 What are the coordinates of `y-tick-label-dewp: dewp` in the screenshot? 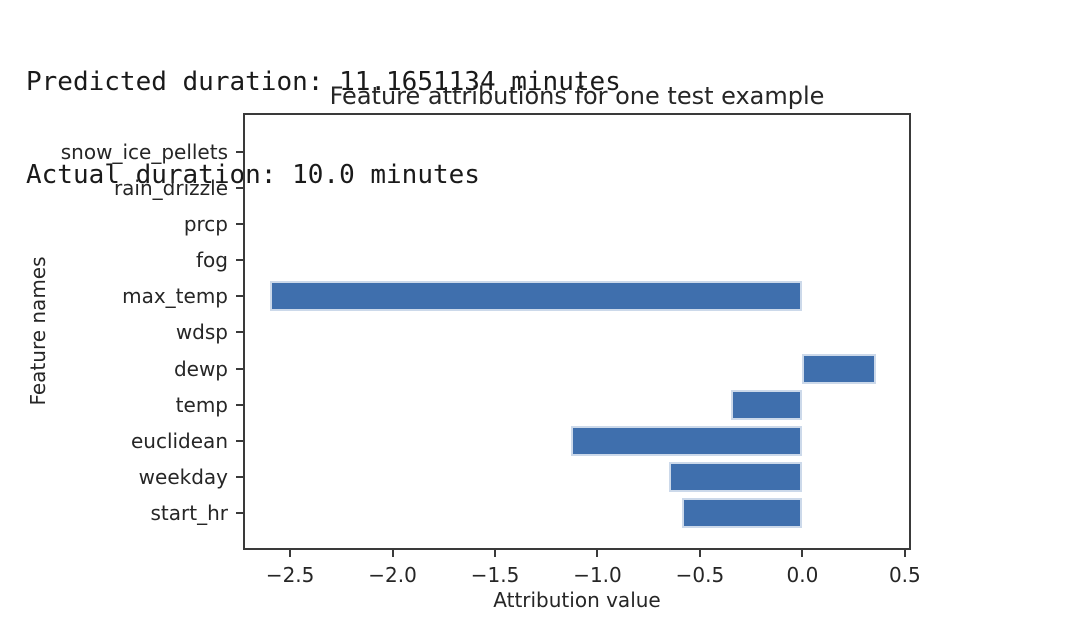 It's located at (200, 368).